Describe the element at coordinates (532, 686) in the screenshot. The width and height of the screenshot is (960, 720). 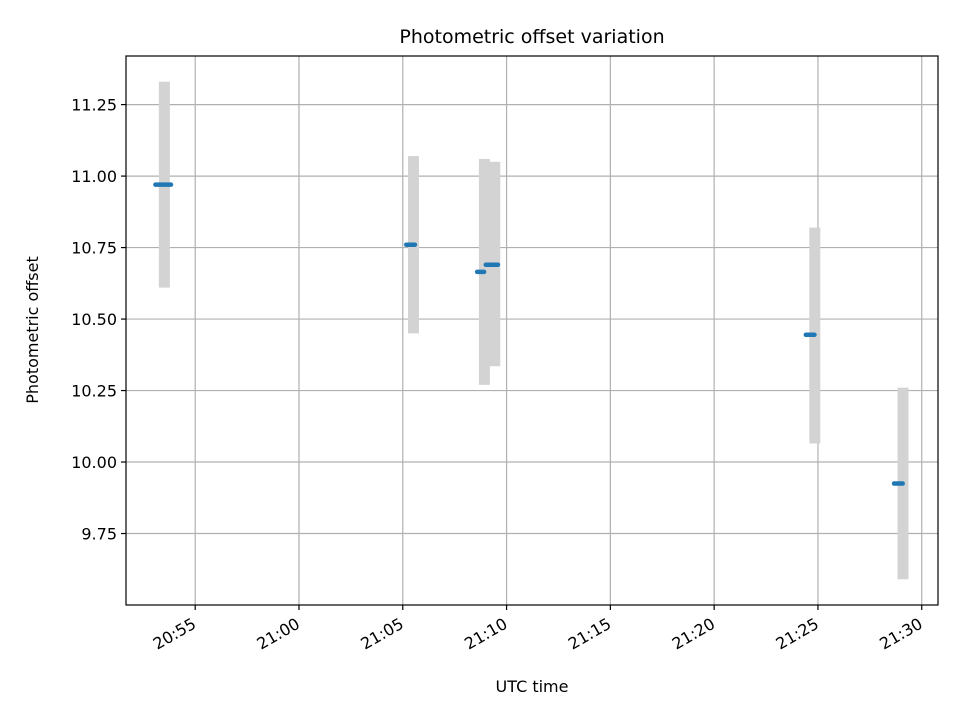
I see `x-axis-title: UTC time` at that location.